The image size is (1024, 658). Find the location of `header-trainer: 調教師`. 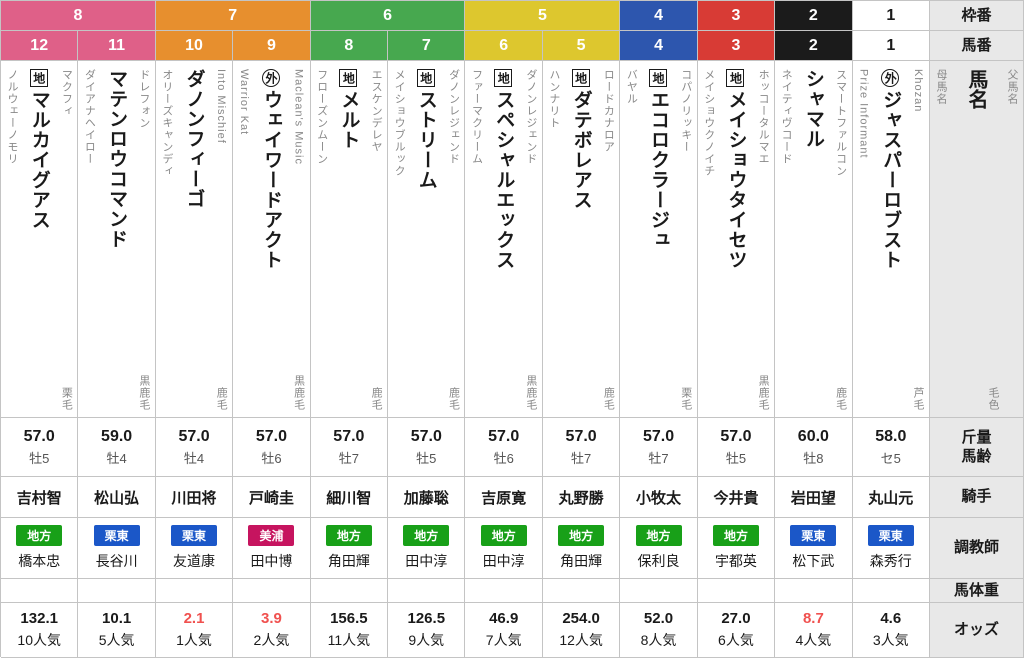

header-trainer: 調教師 is located at coordinates (976, 548).